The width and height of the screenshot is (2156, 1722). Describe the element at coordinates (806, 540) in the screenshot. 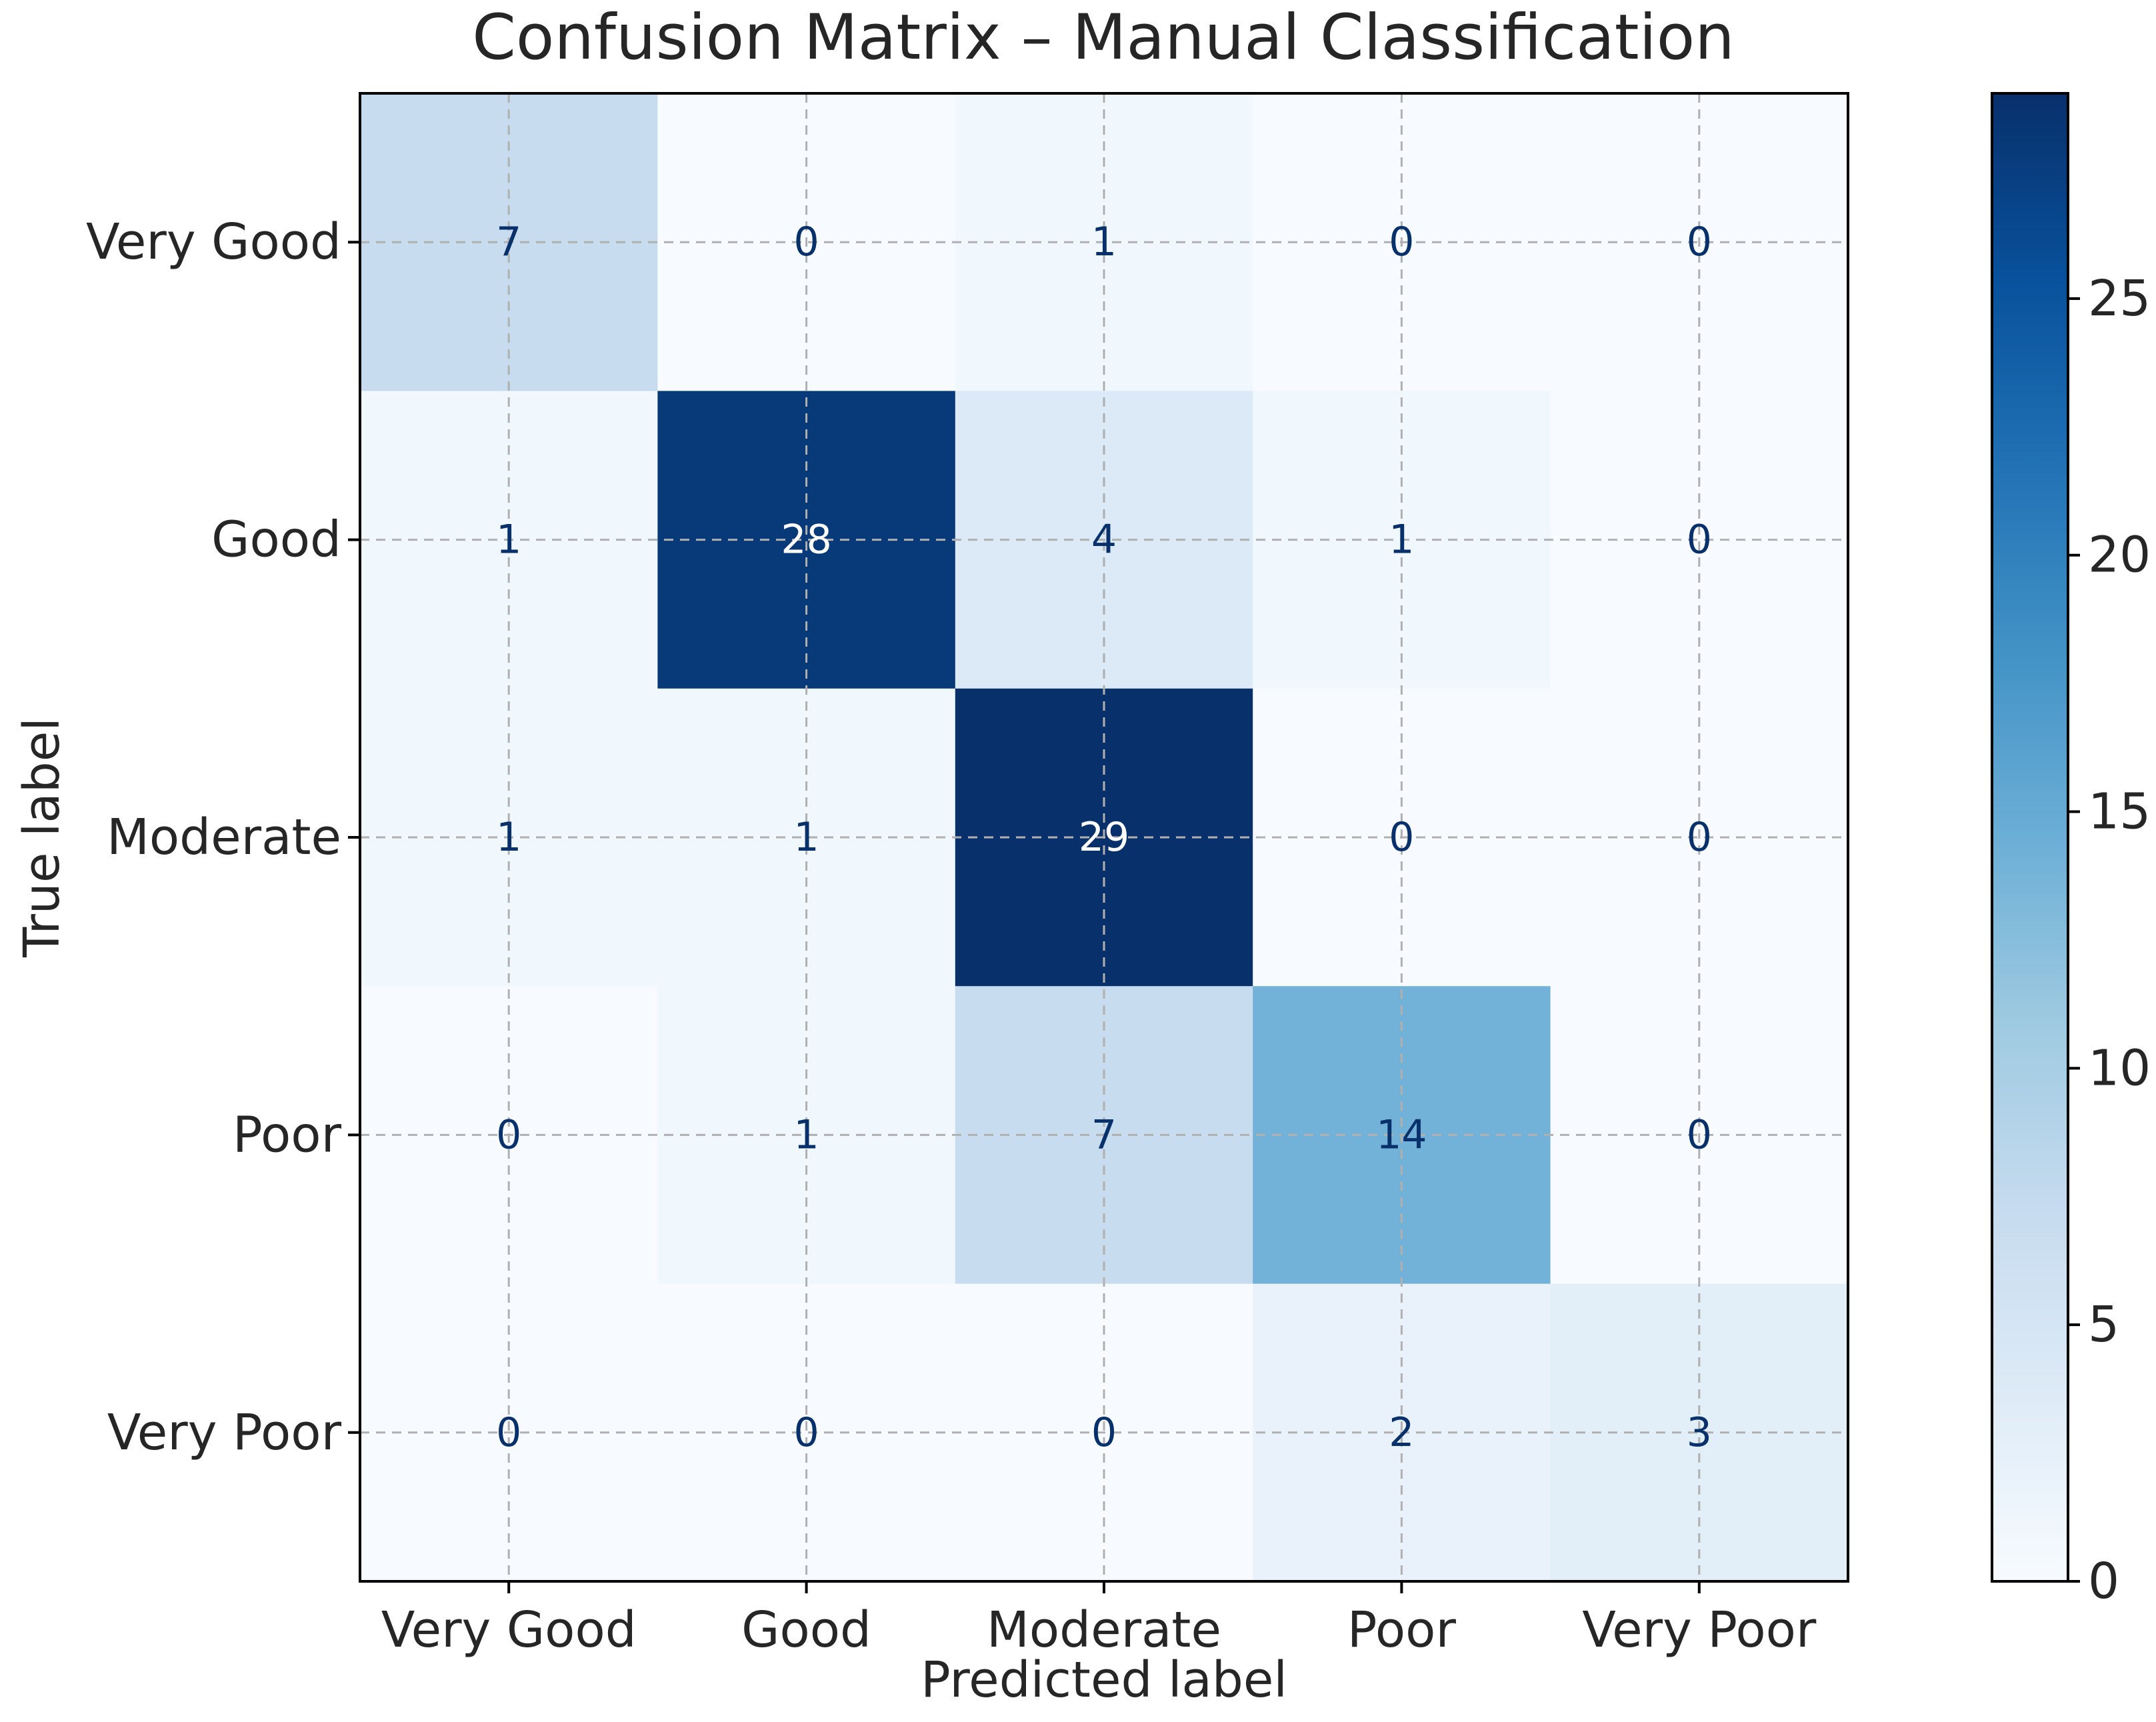

I see `cell-value-label: 28` at that location.